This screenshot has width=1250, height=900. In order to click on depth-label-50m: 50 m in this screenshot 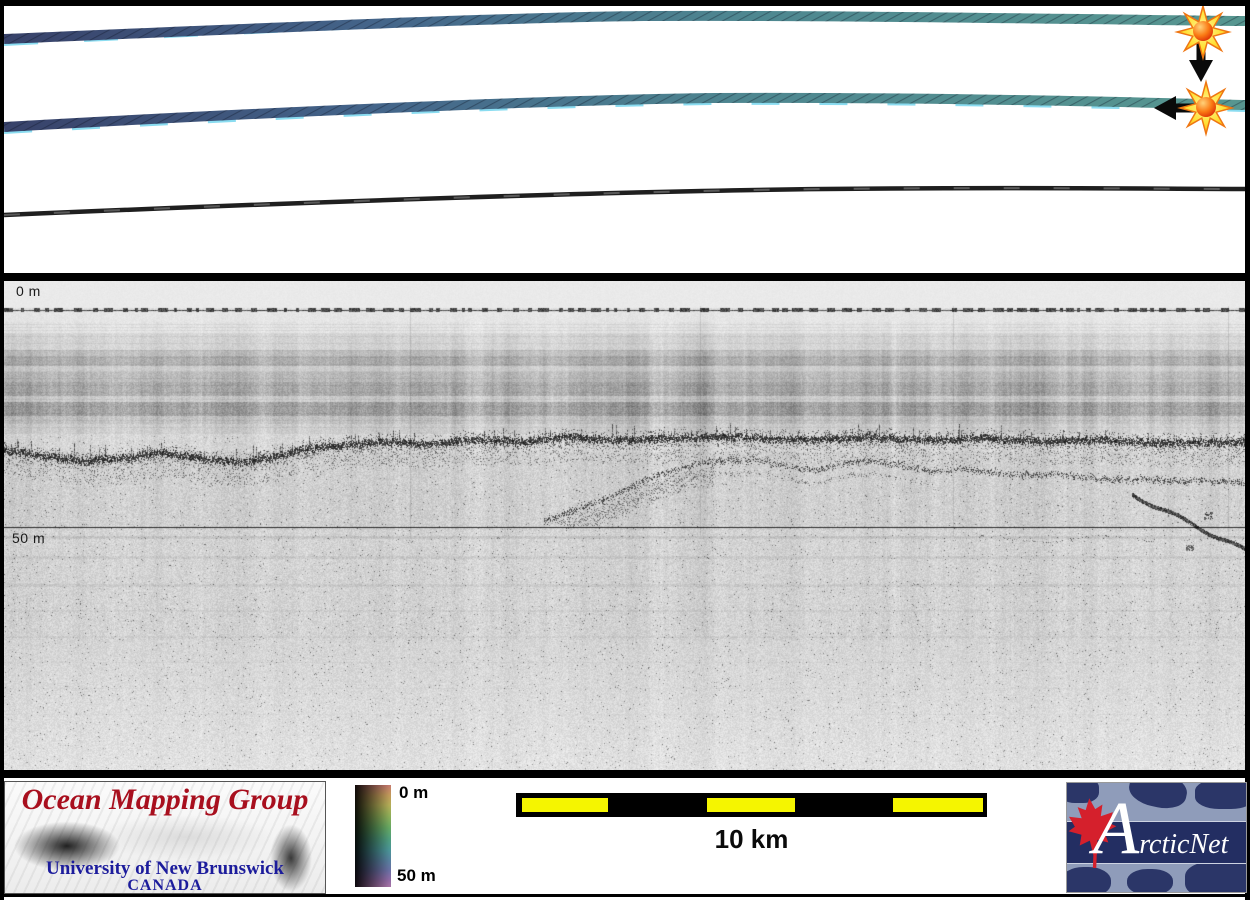, I will do `click(29, 538)`.